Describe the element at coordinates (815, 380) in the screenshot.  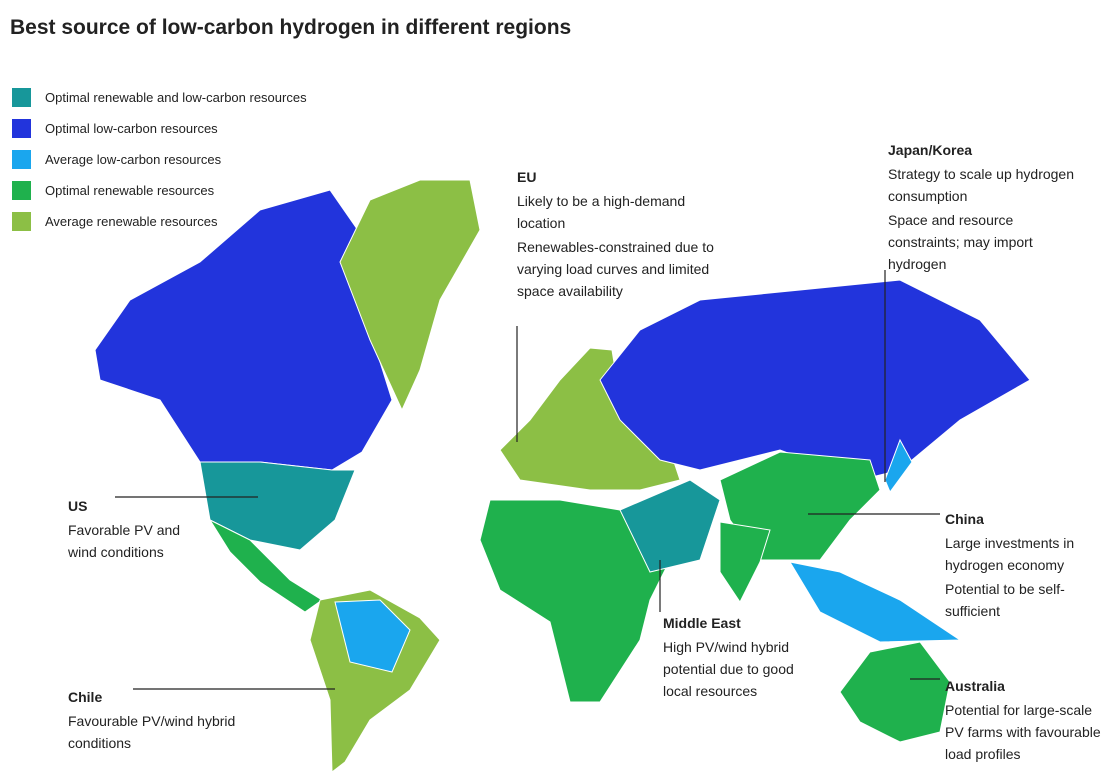
I see `russia` at that location.